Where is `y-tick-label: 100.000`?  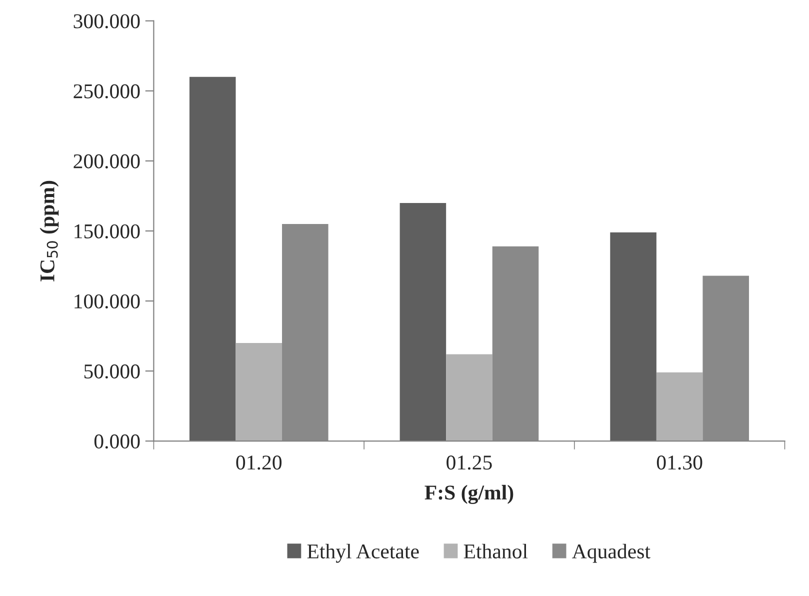
y-tick-label: 100.000 is located at coordinates (107, 301).